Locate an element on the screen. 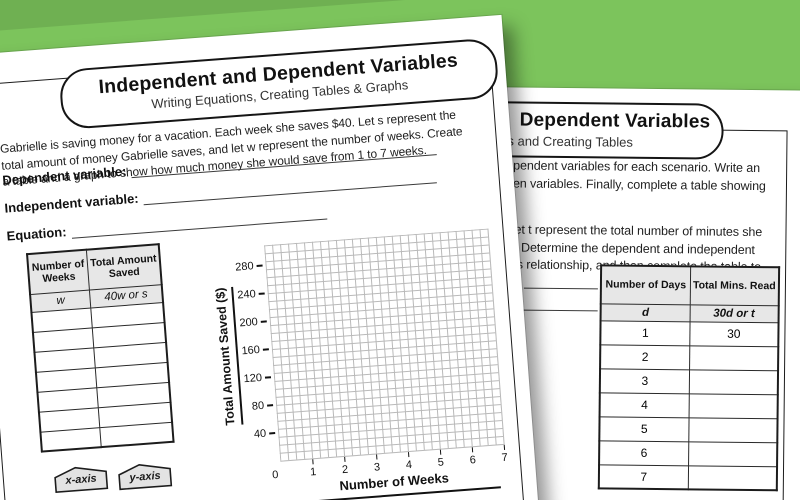 Image resolution: width=800 pixels, height=500 pixels. back-table-day-cell: 7 is located at coordinates (643, 477).